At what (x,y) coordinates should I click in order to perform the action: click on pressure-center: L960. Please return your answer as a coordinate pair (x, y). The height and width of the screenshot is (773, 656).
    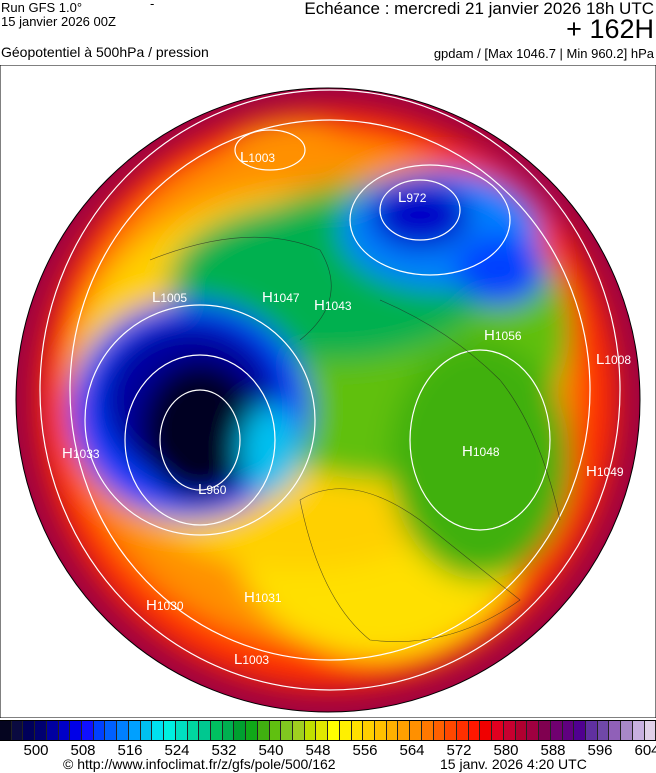
    Looking at the image, I should click on (212, 489).